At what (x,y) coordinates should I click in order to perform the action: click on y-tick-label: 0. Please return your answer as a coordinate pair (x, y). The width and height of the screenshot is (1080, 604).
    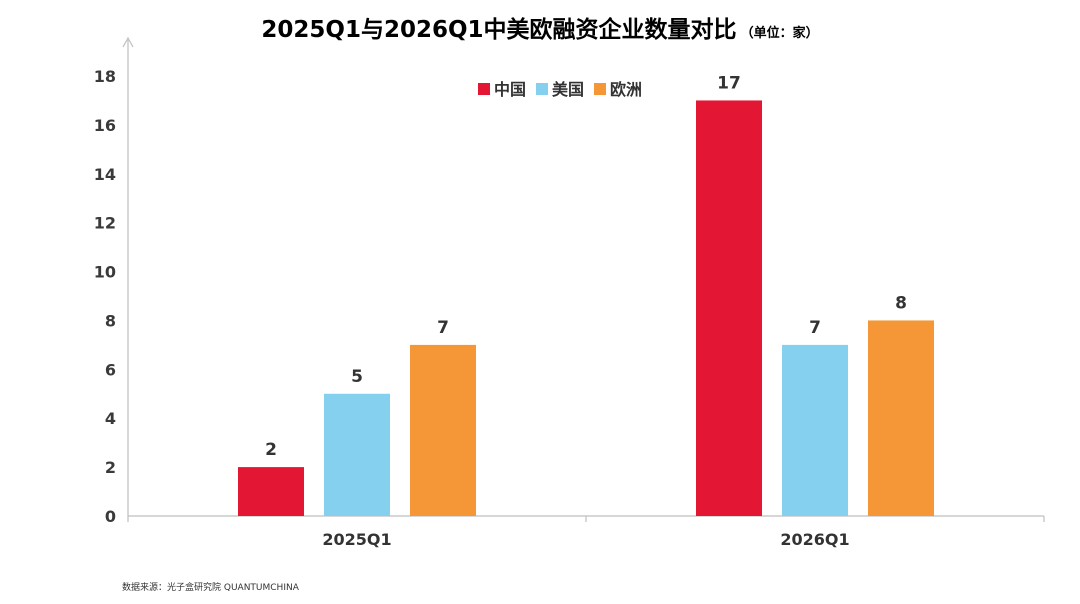
    Looking at the image, I should click on (110, 516).